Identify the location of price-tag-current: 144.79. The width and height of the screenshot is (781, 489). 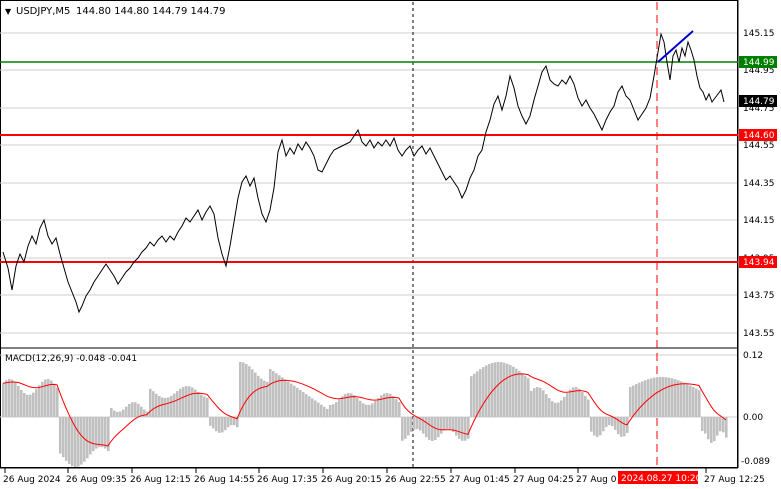
(758, 101).